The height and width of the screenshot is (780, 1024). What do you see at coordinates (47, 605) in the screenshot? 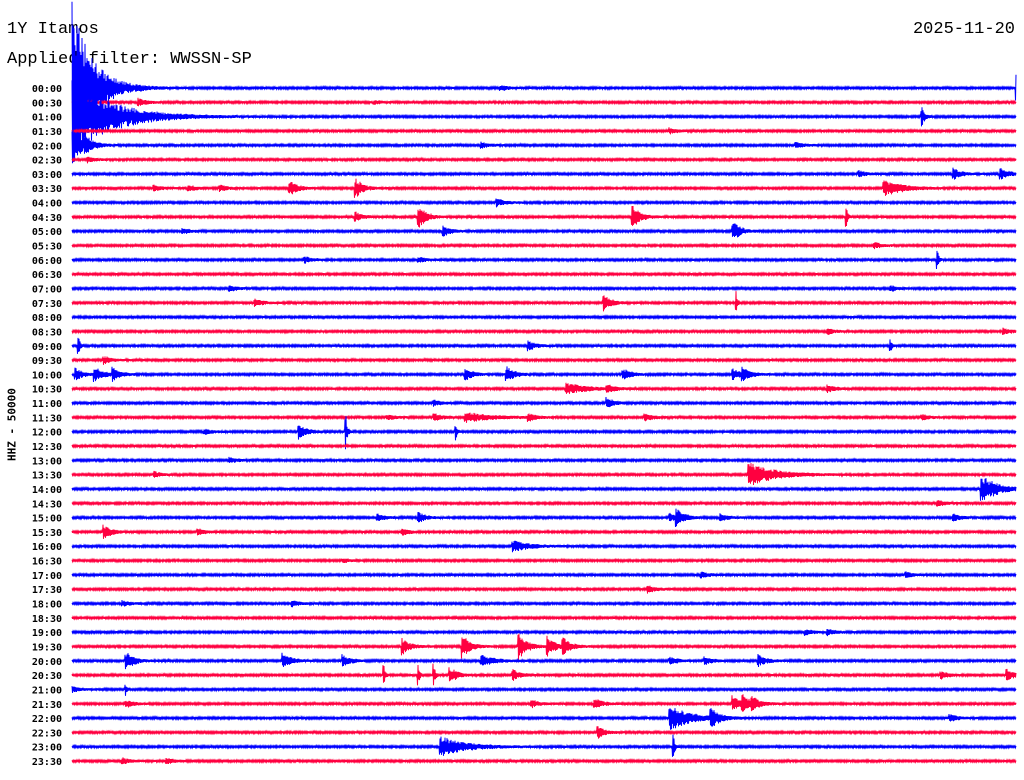
I see `row-time-label: 18:00` at bounding box center [47, 605].